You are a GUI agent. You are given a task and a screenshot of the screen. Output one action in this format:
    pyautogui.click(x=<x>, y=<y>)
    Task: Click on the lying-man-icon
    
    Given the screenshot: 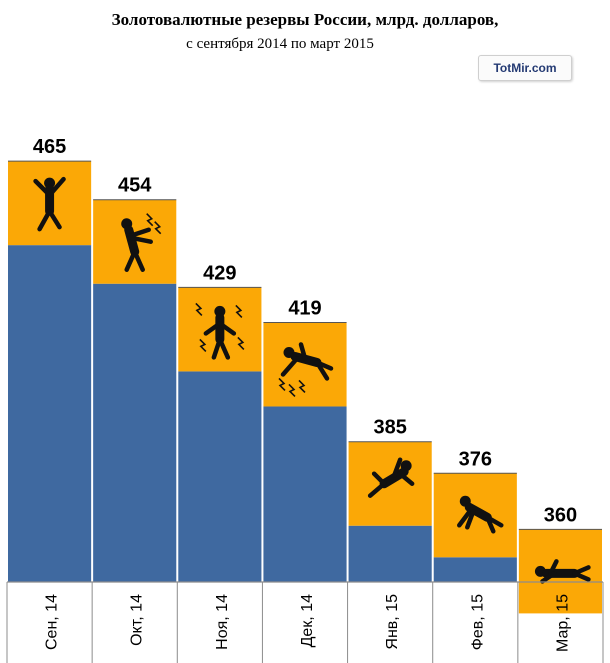 What is the action you would take?
    pyautogui.click(x=562, y=571)
    